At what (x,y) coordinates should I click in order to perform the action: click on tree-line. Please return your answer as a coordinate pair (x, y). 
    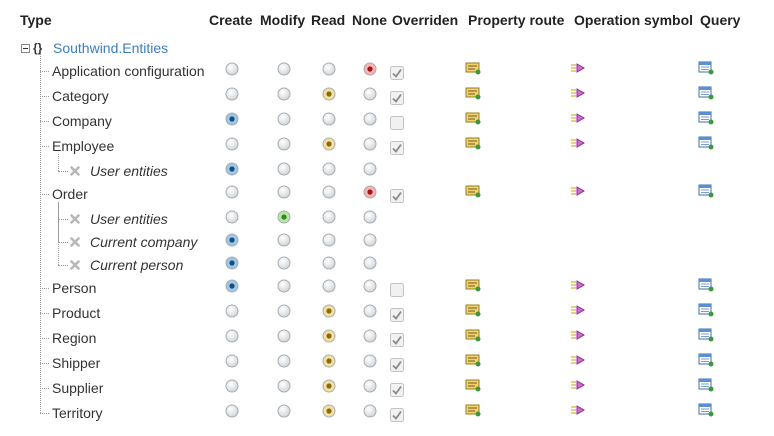
    Looking at the image, I should click on (63, 242).